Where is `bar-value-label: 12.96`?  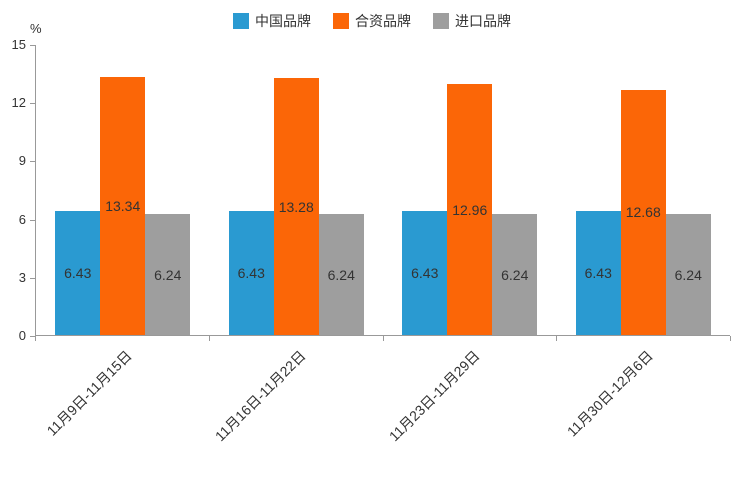
bar-value-label: 12.96 is located at coordinates (470, 209).